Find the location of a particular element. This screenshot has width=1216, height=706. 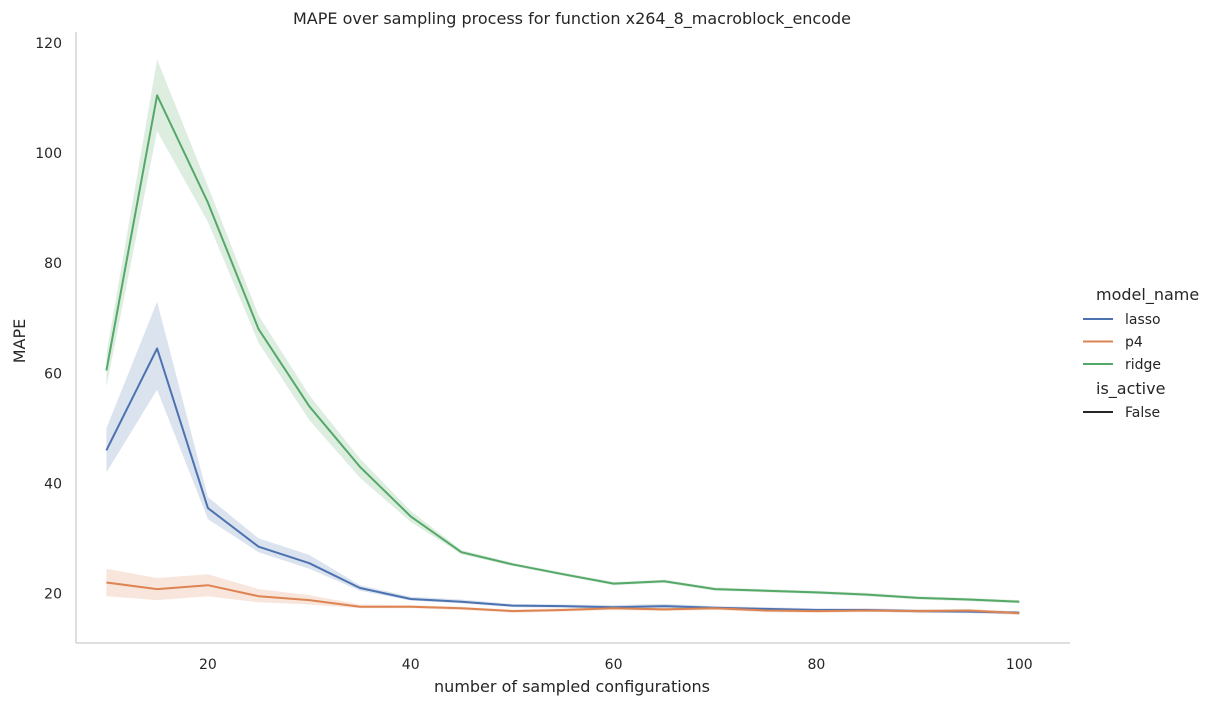

y-tick-label: 80 is located at coordinates (53, 264).